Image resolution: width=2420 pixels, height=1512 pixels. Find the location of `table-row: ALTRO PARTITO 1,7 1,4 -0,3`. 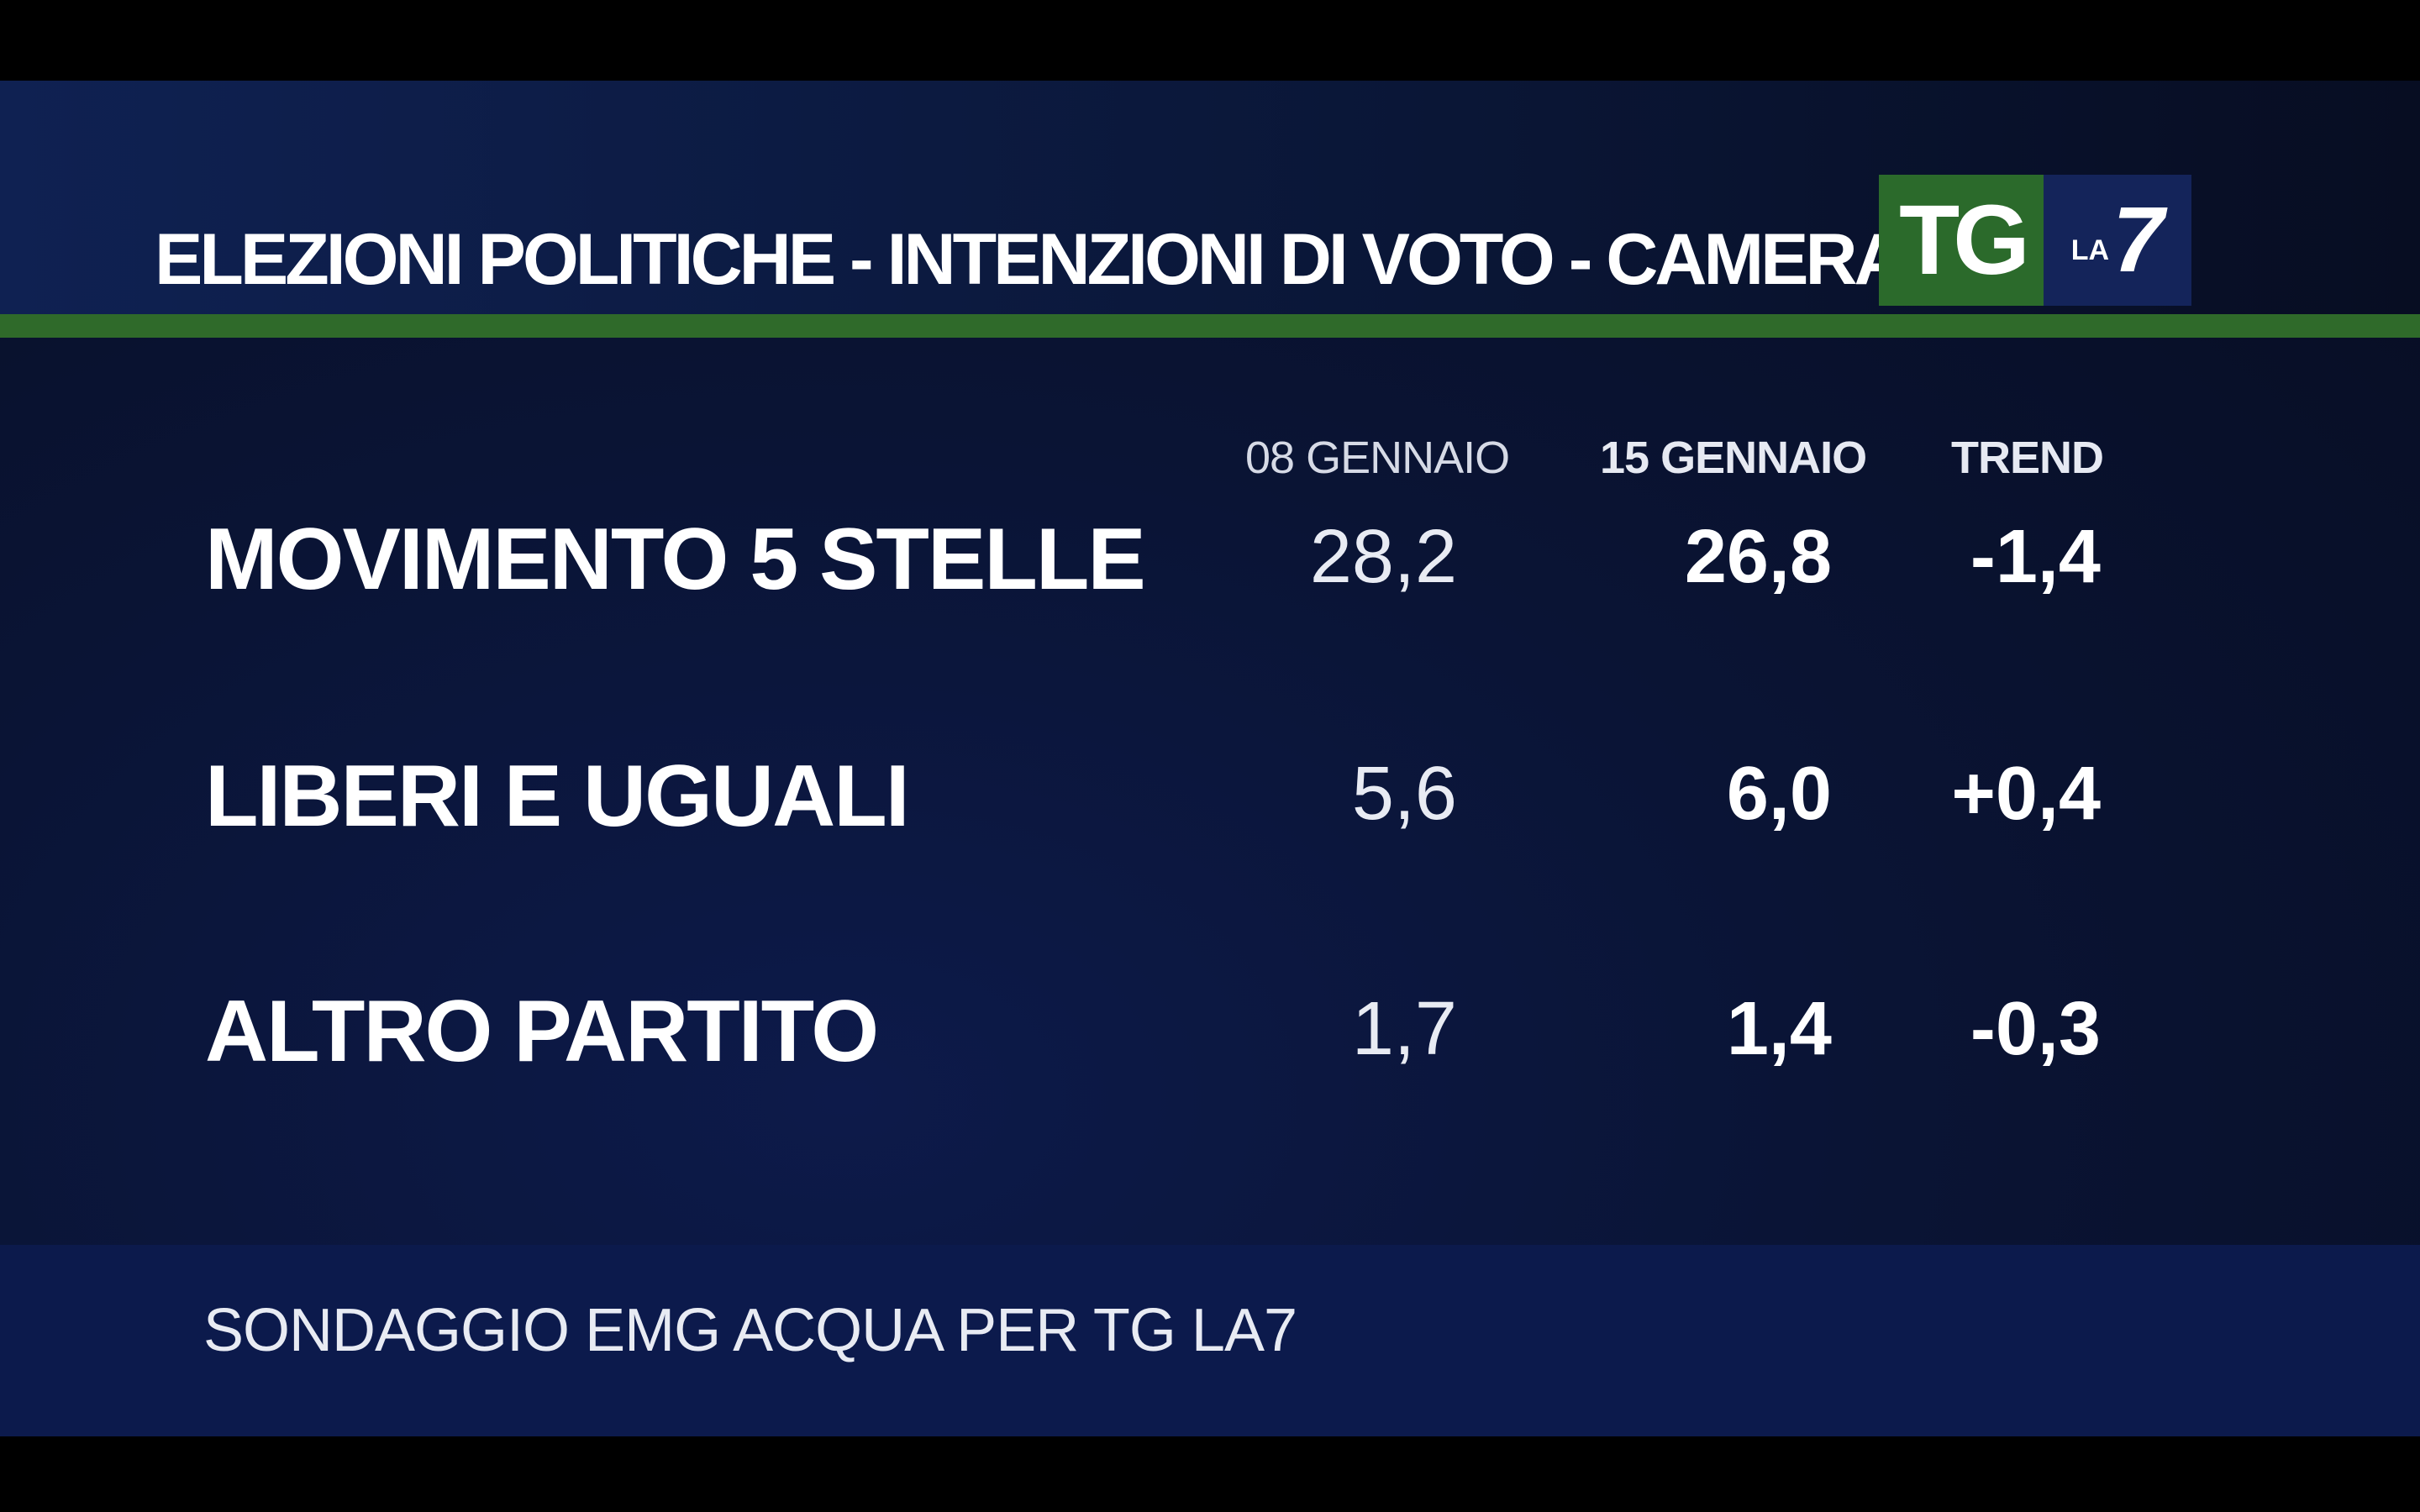

table-row: ALTRO PARTITO 1,7 1,4 -0,3 is located at coordinates (1210, 1038).